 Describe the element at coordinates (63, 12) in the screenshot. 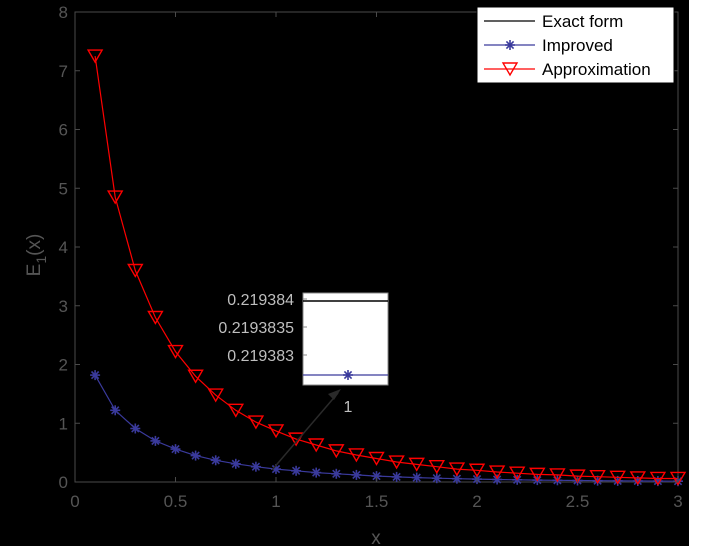

I see `y-tick-label: 8` at that location.